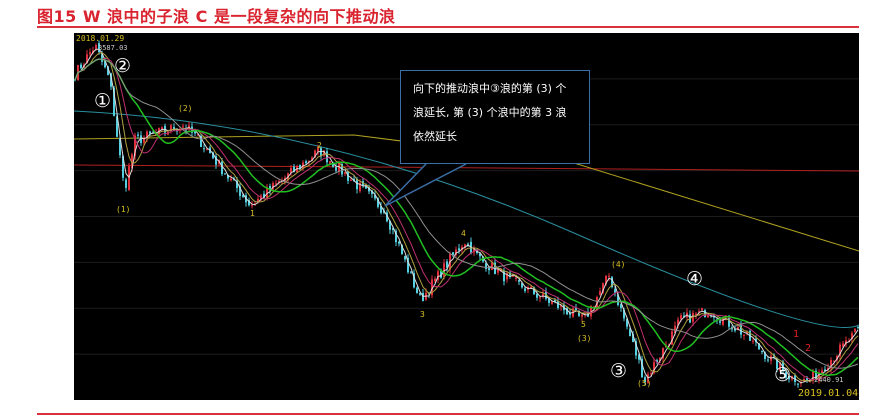 The width and height of the screenshot is (879, 419). I want to click on wave-1-label: ①, so click(103, 101).